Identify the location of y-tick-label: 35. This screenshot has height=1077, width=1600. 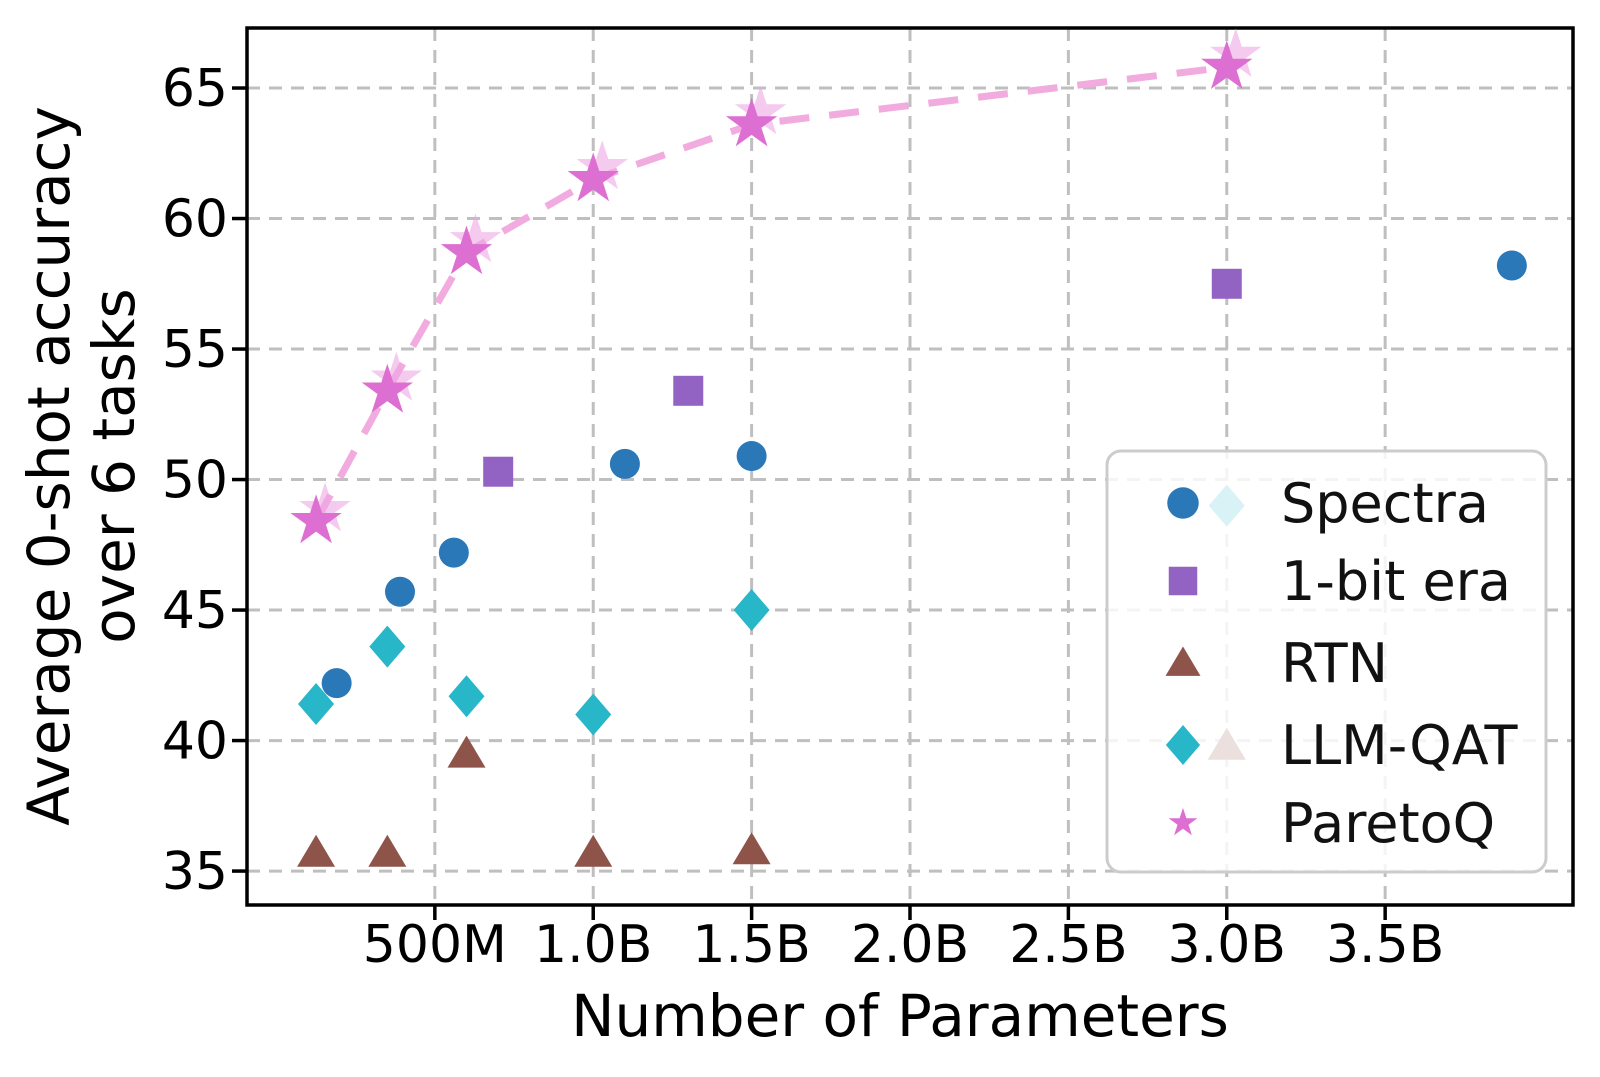
(195, 872).